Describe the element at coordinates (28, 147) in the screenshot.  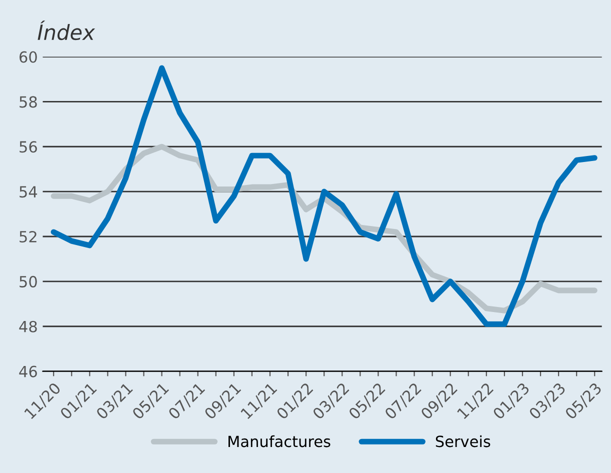
I see `y-tick-label: 56` at that location.